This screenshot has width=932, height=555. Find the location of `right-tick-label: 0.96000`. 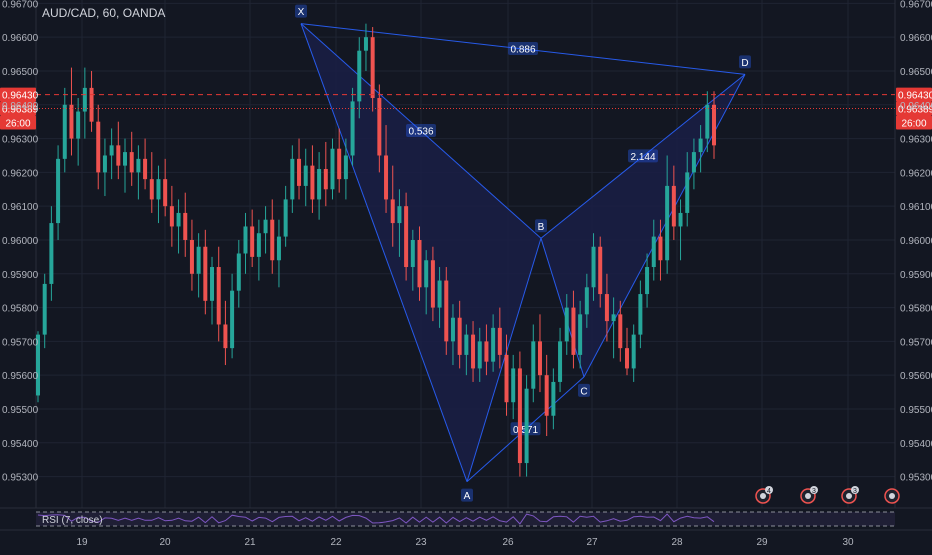

right-tick-label: 0.96000 is located at coordinates (916, 241).